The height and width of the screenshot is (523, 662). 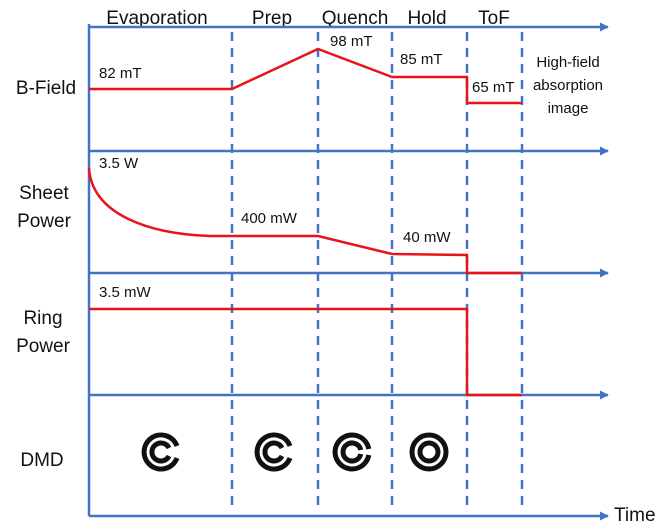 I want to click on imaging-note-line3: image, so click(x=568, y=108).